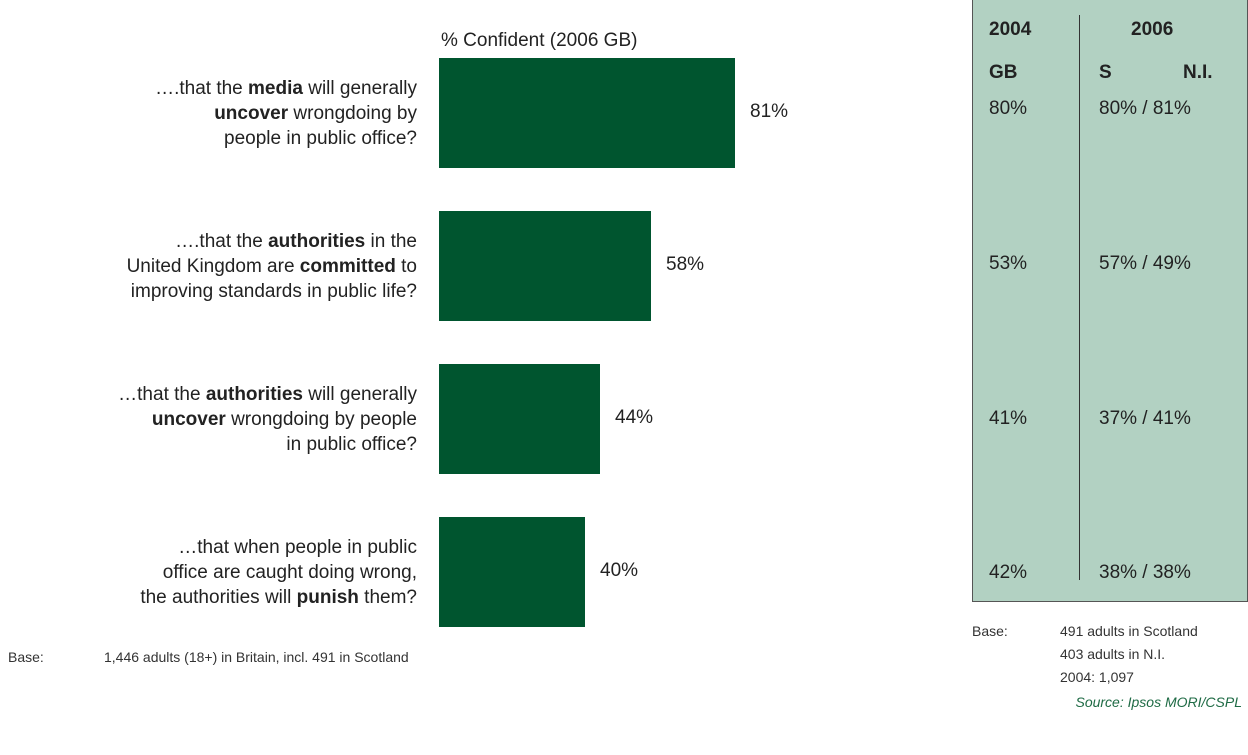 Image resolution: width=1248 pixels, height=755 pixels. Describe the element at coordinates (1008, 263) in the screenshot. I see `row-2-gb-2004: 53%` at that location.